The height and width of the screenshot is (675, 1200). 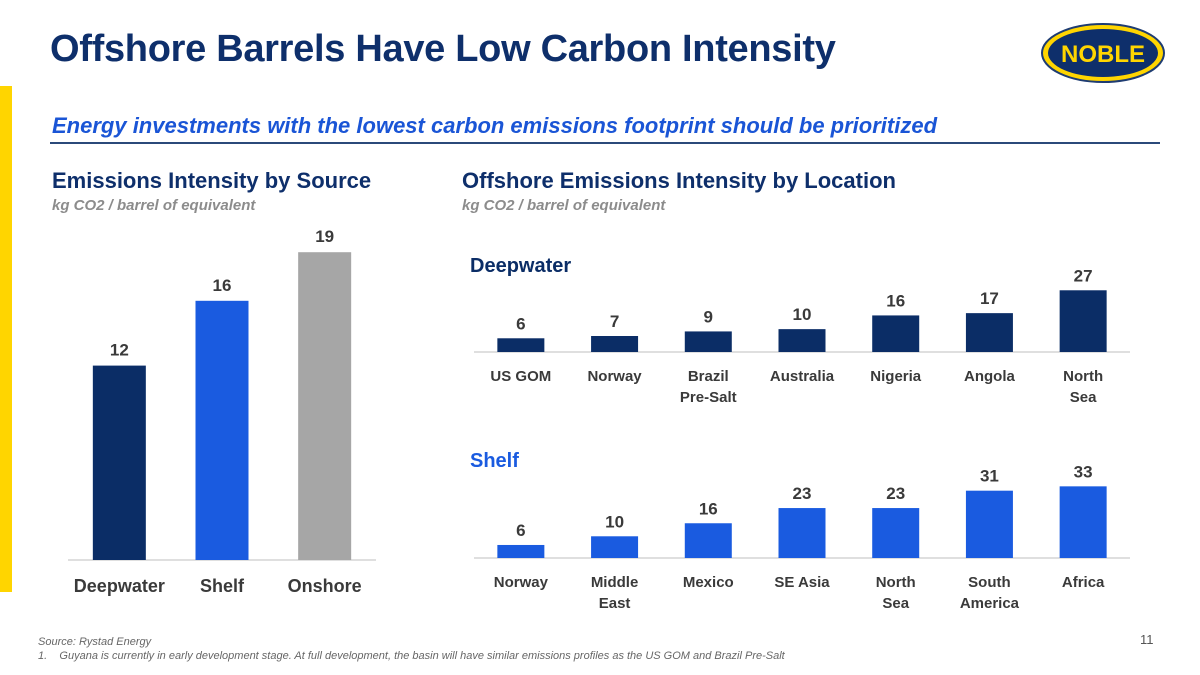 I want to click on data-label-shelf-africa: 33, so click(x=1083, y=471).